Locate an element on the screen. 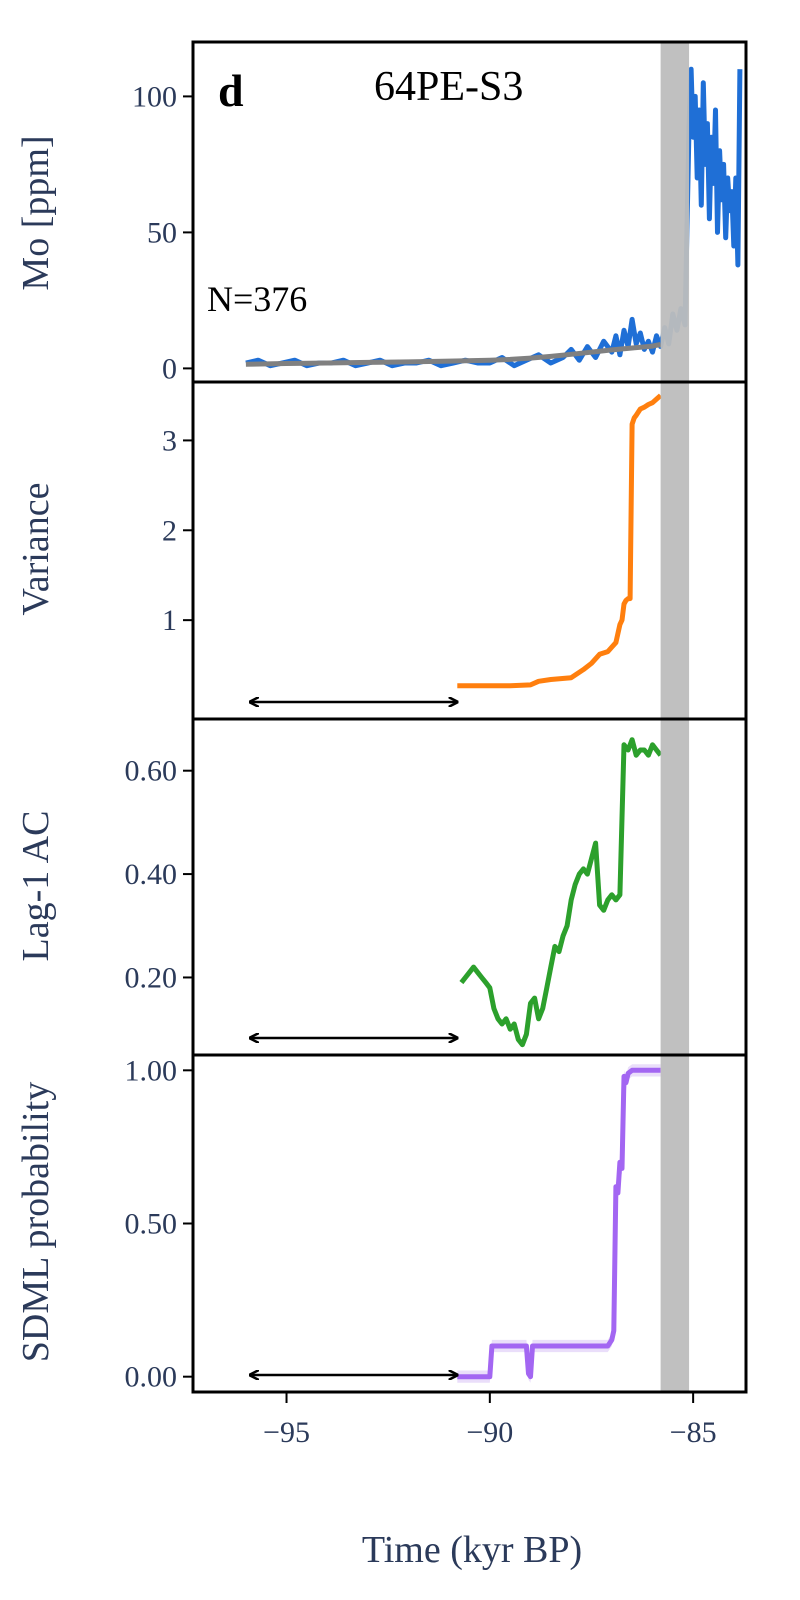  y-tick-label: 0.00 is located at coordinates (151, 1377).